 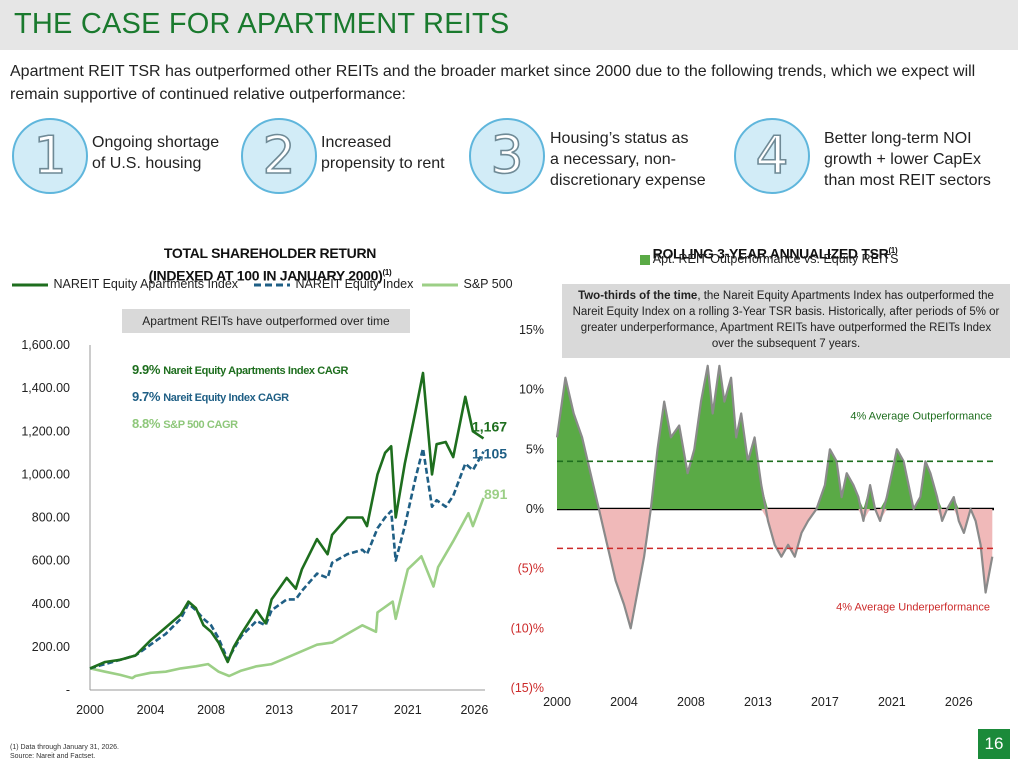 What do you see at coordinates (387, 272) in the screenshot?
I see `left-chart-title-footnote: (1)` at bounding box center [387, 272].